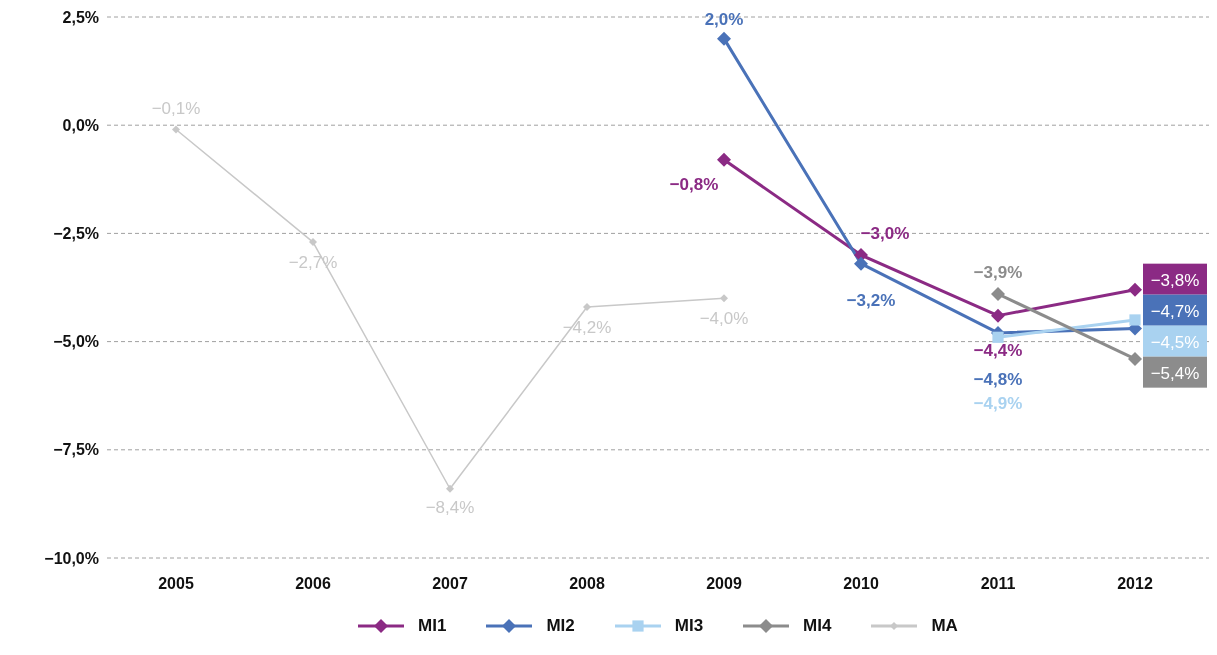 Image resolution: width=1217 pixels, height=655 pixels. What do you see at coordinates (432, 626) in the screenshot?
I see `legend-label: MI1` at bounding box center [432, 626].